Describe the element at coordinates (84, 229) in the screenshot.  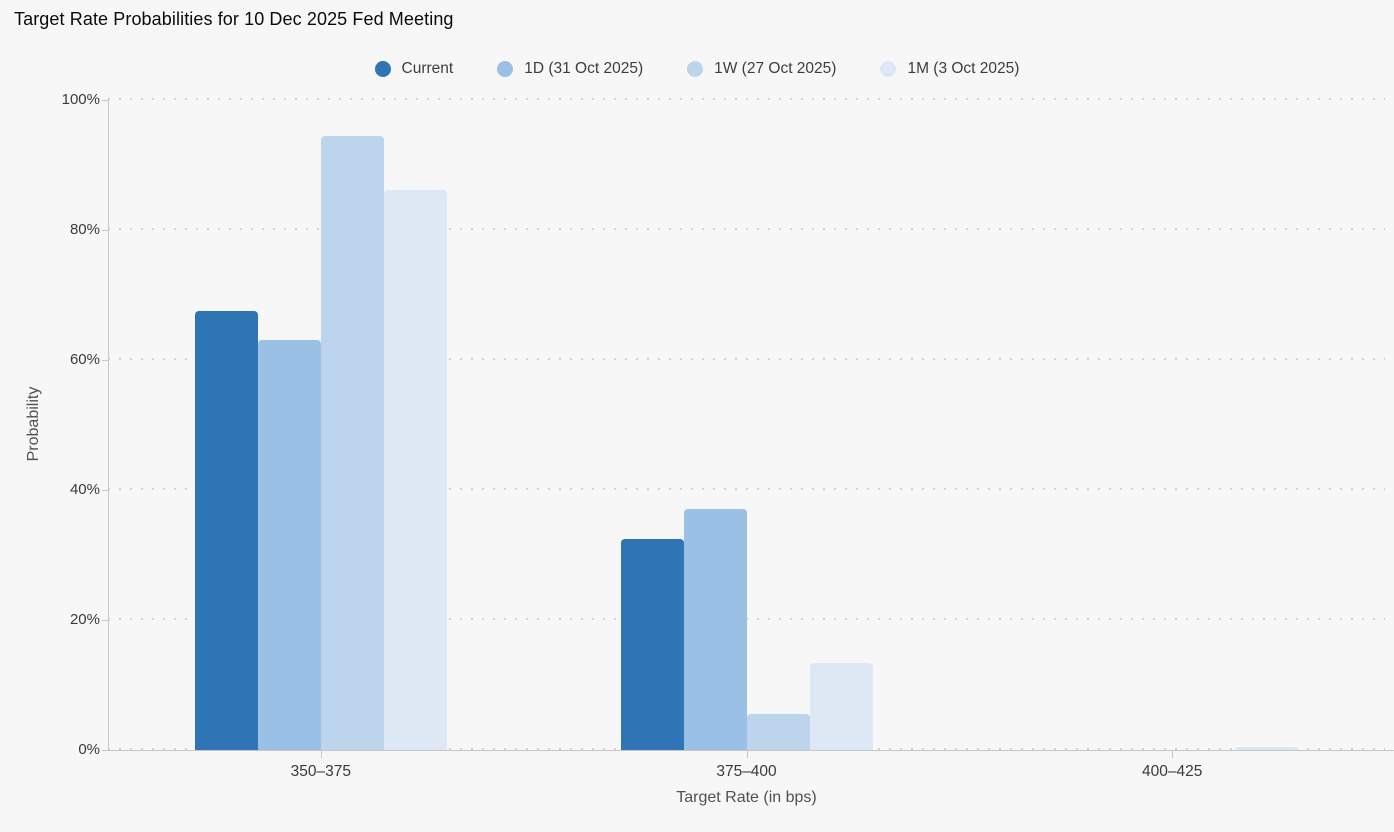
I see `y-axis-label-80: 80%` at that location.